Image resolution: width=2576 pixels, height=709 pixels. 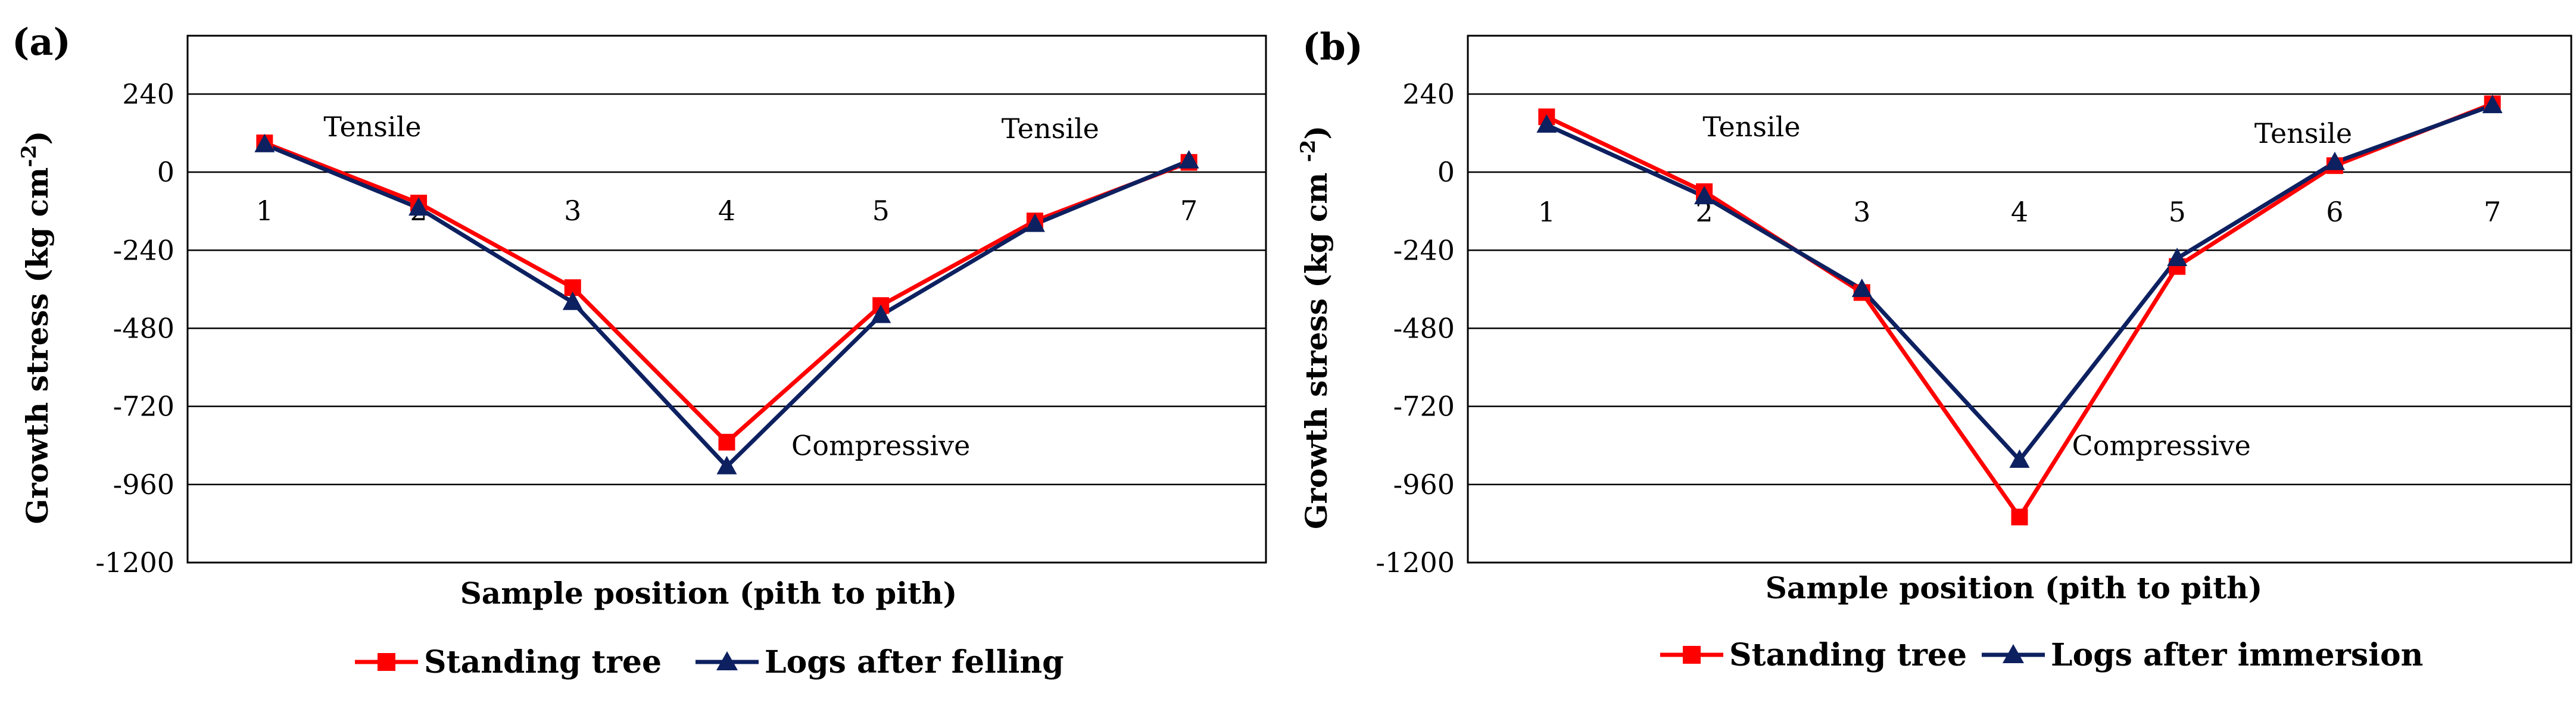 I want to click on panel-a-y-tick-label: -720, so click(x=143, y=407).